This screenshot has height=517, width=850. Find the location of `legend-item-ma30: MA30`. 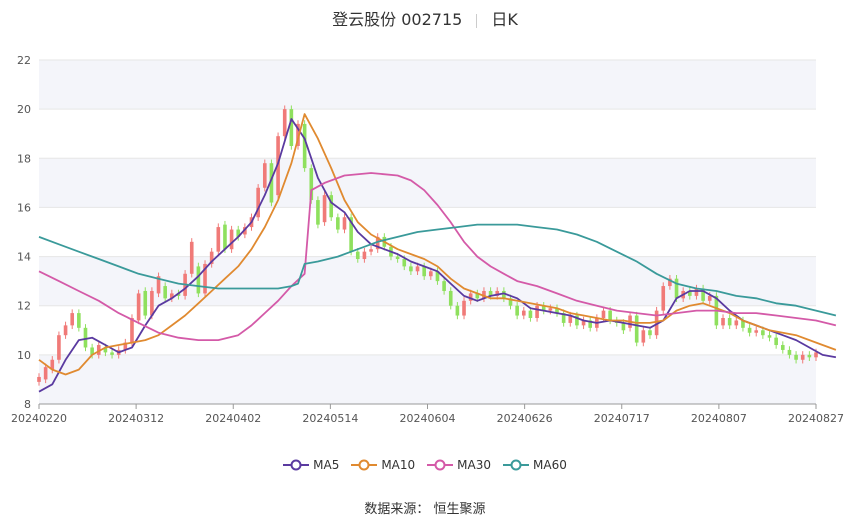

legend-item-ma30: MA30 is located at coordinates (459, 465).